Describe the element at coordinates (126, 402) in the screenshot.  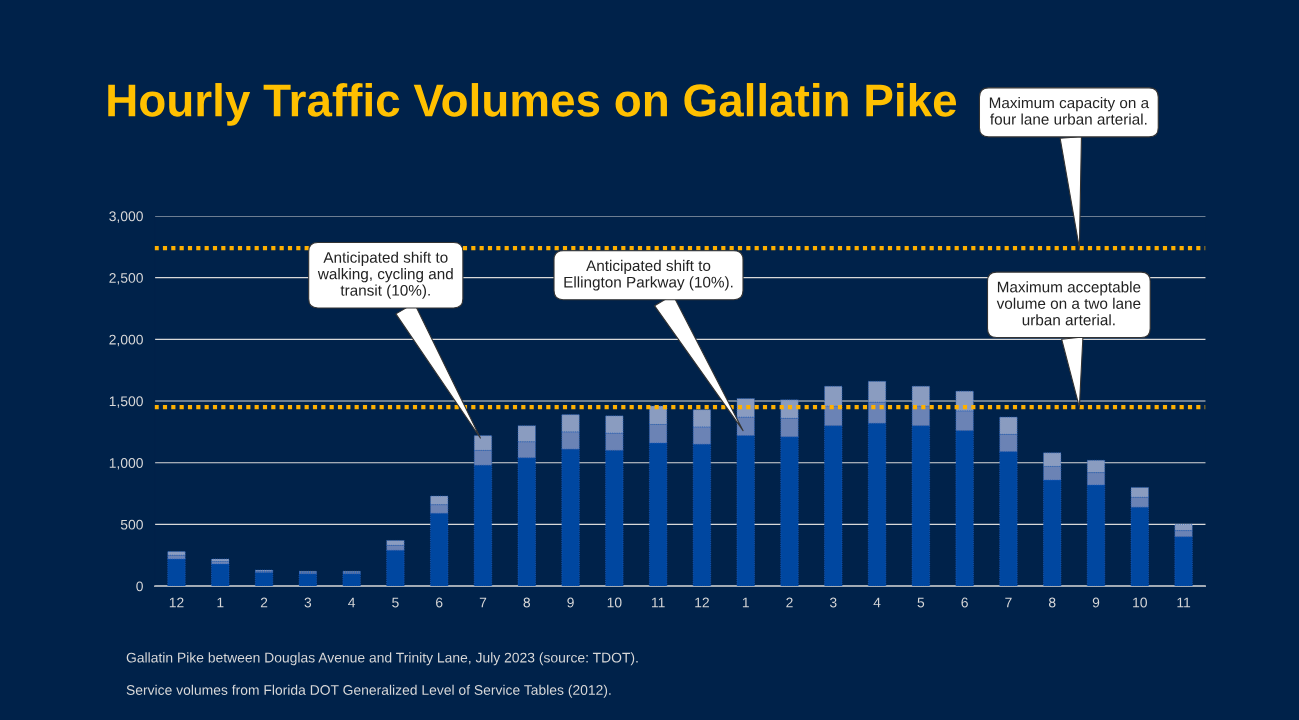
I see `y-tick-label: 1,500` at that location.